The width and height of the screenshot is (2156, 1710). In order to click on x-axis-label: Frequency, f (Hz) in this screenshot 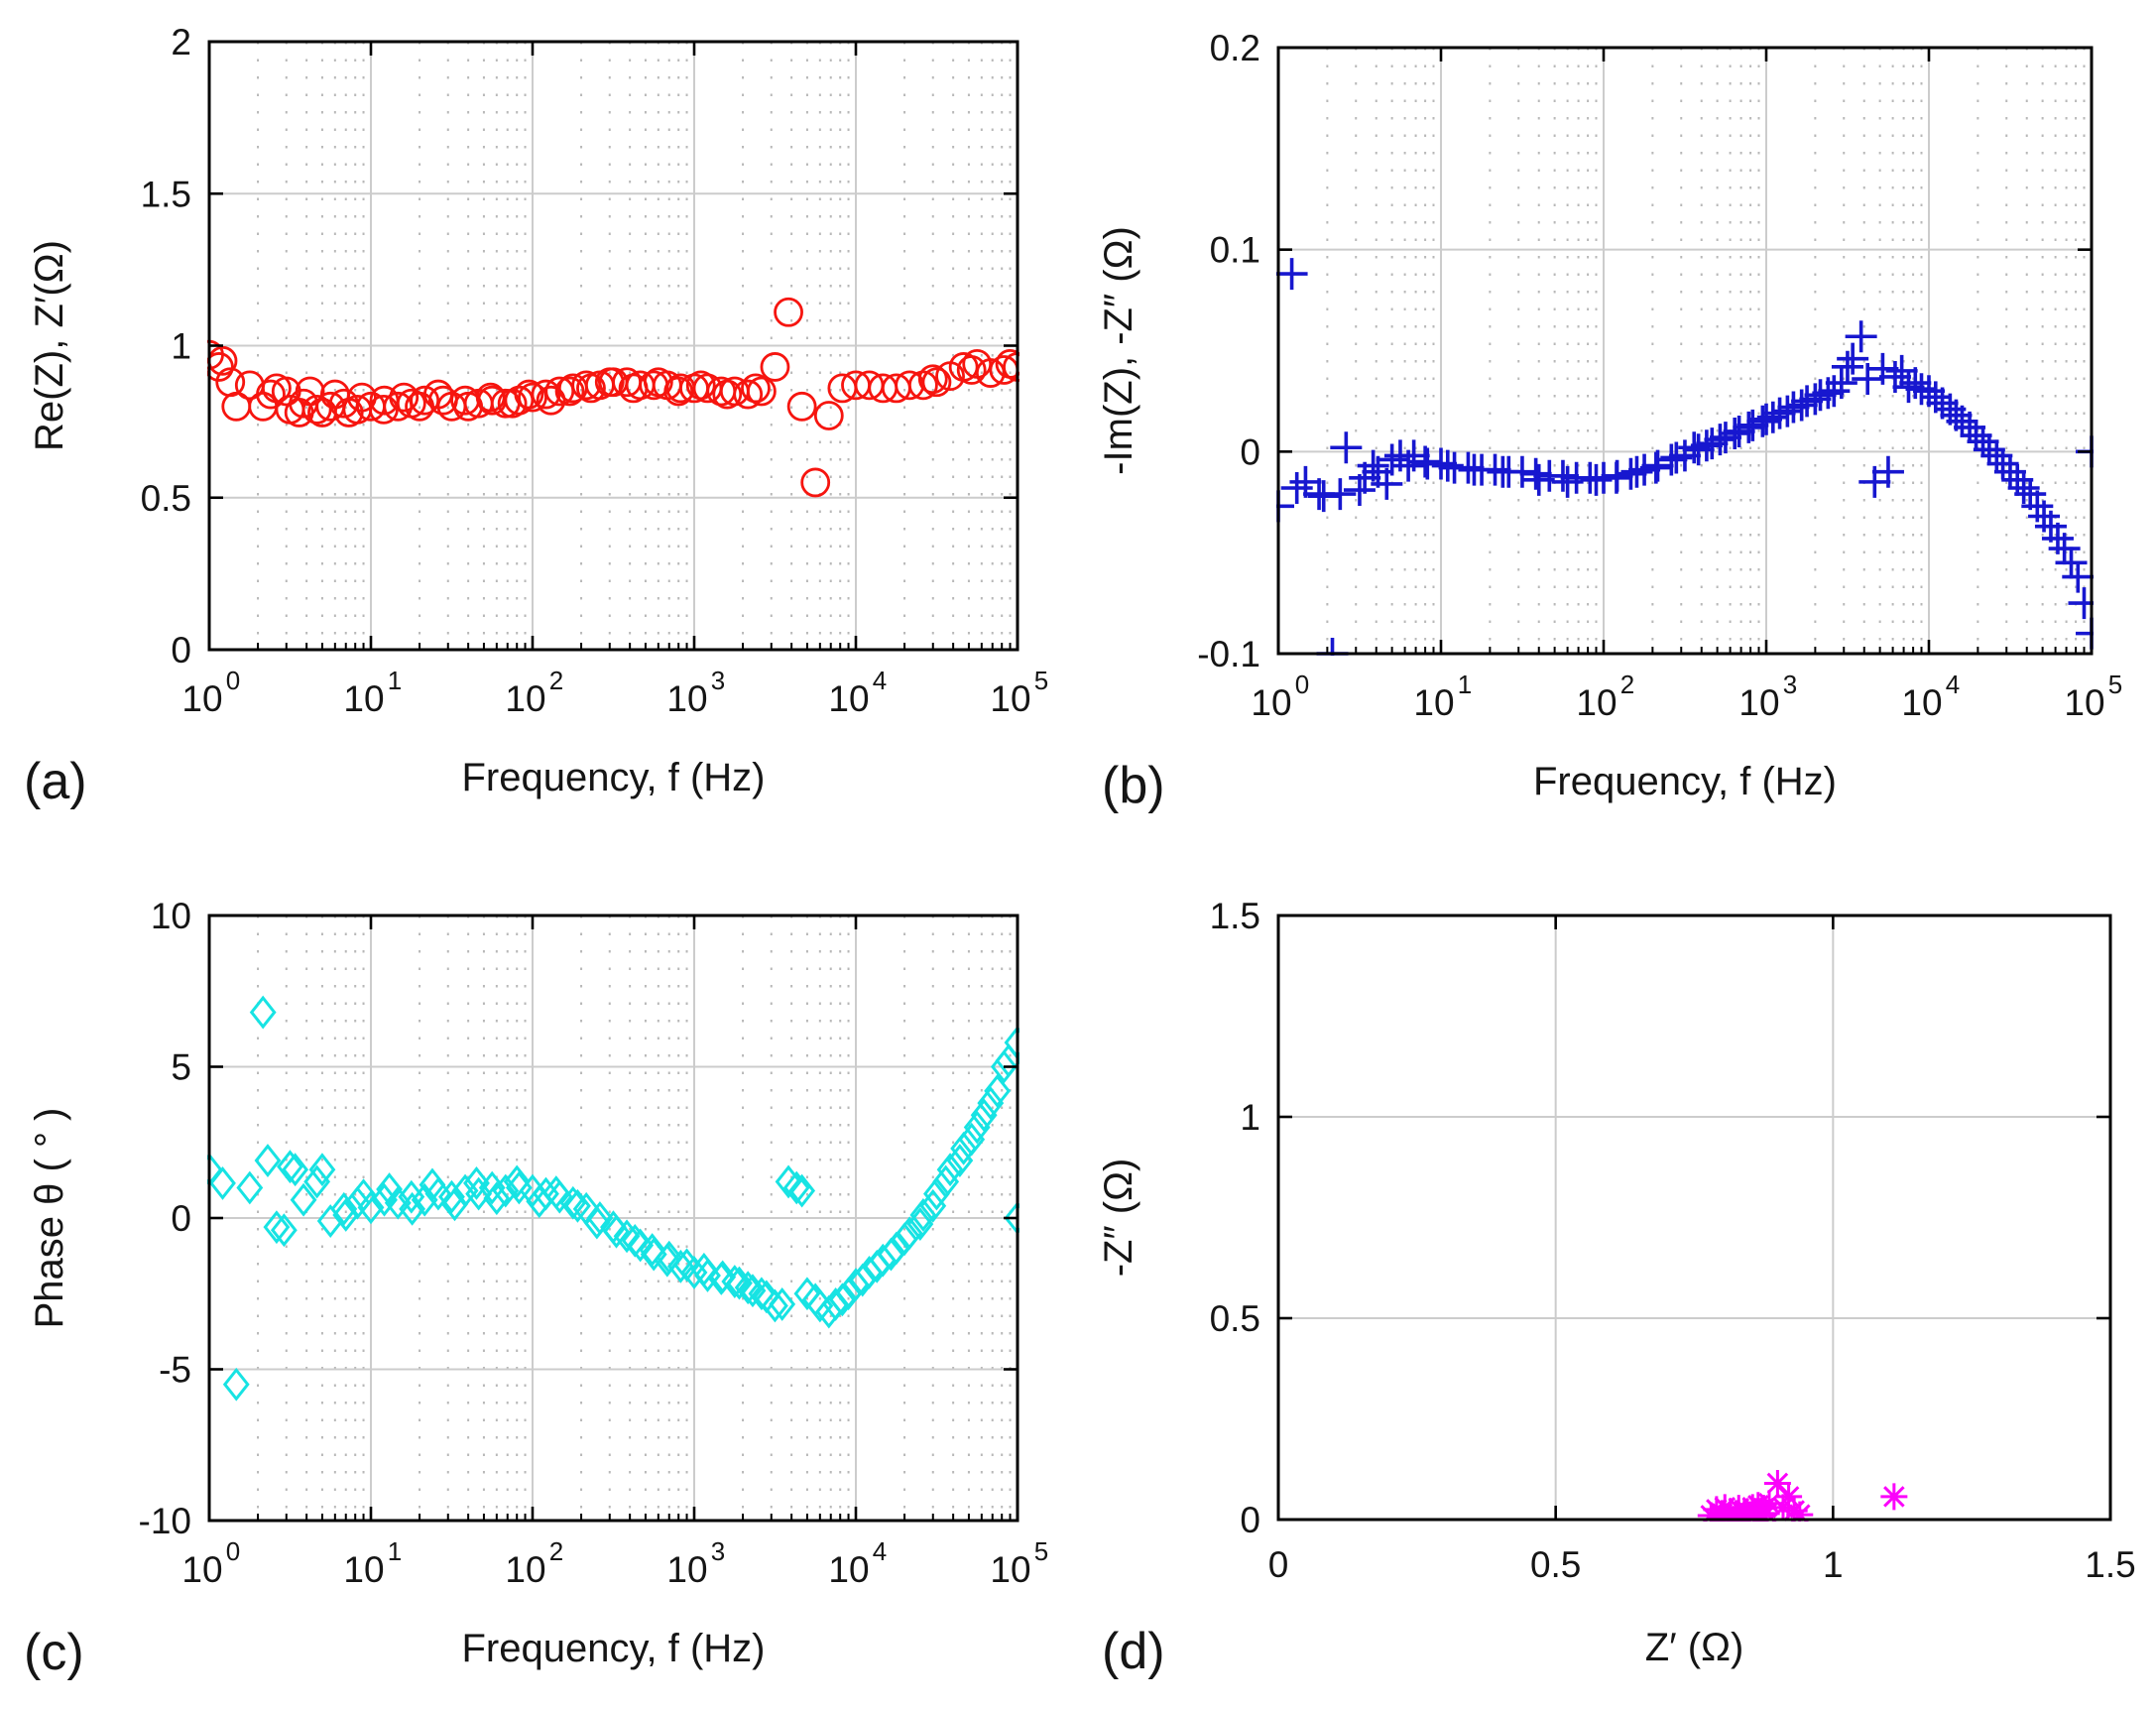, I will do `click(614, 1648)`.